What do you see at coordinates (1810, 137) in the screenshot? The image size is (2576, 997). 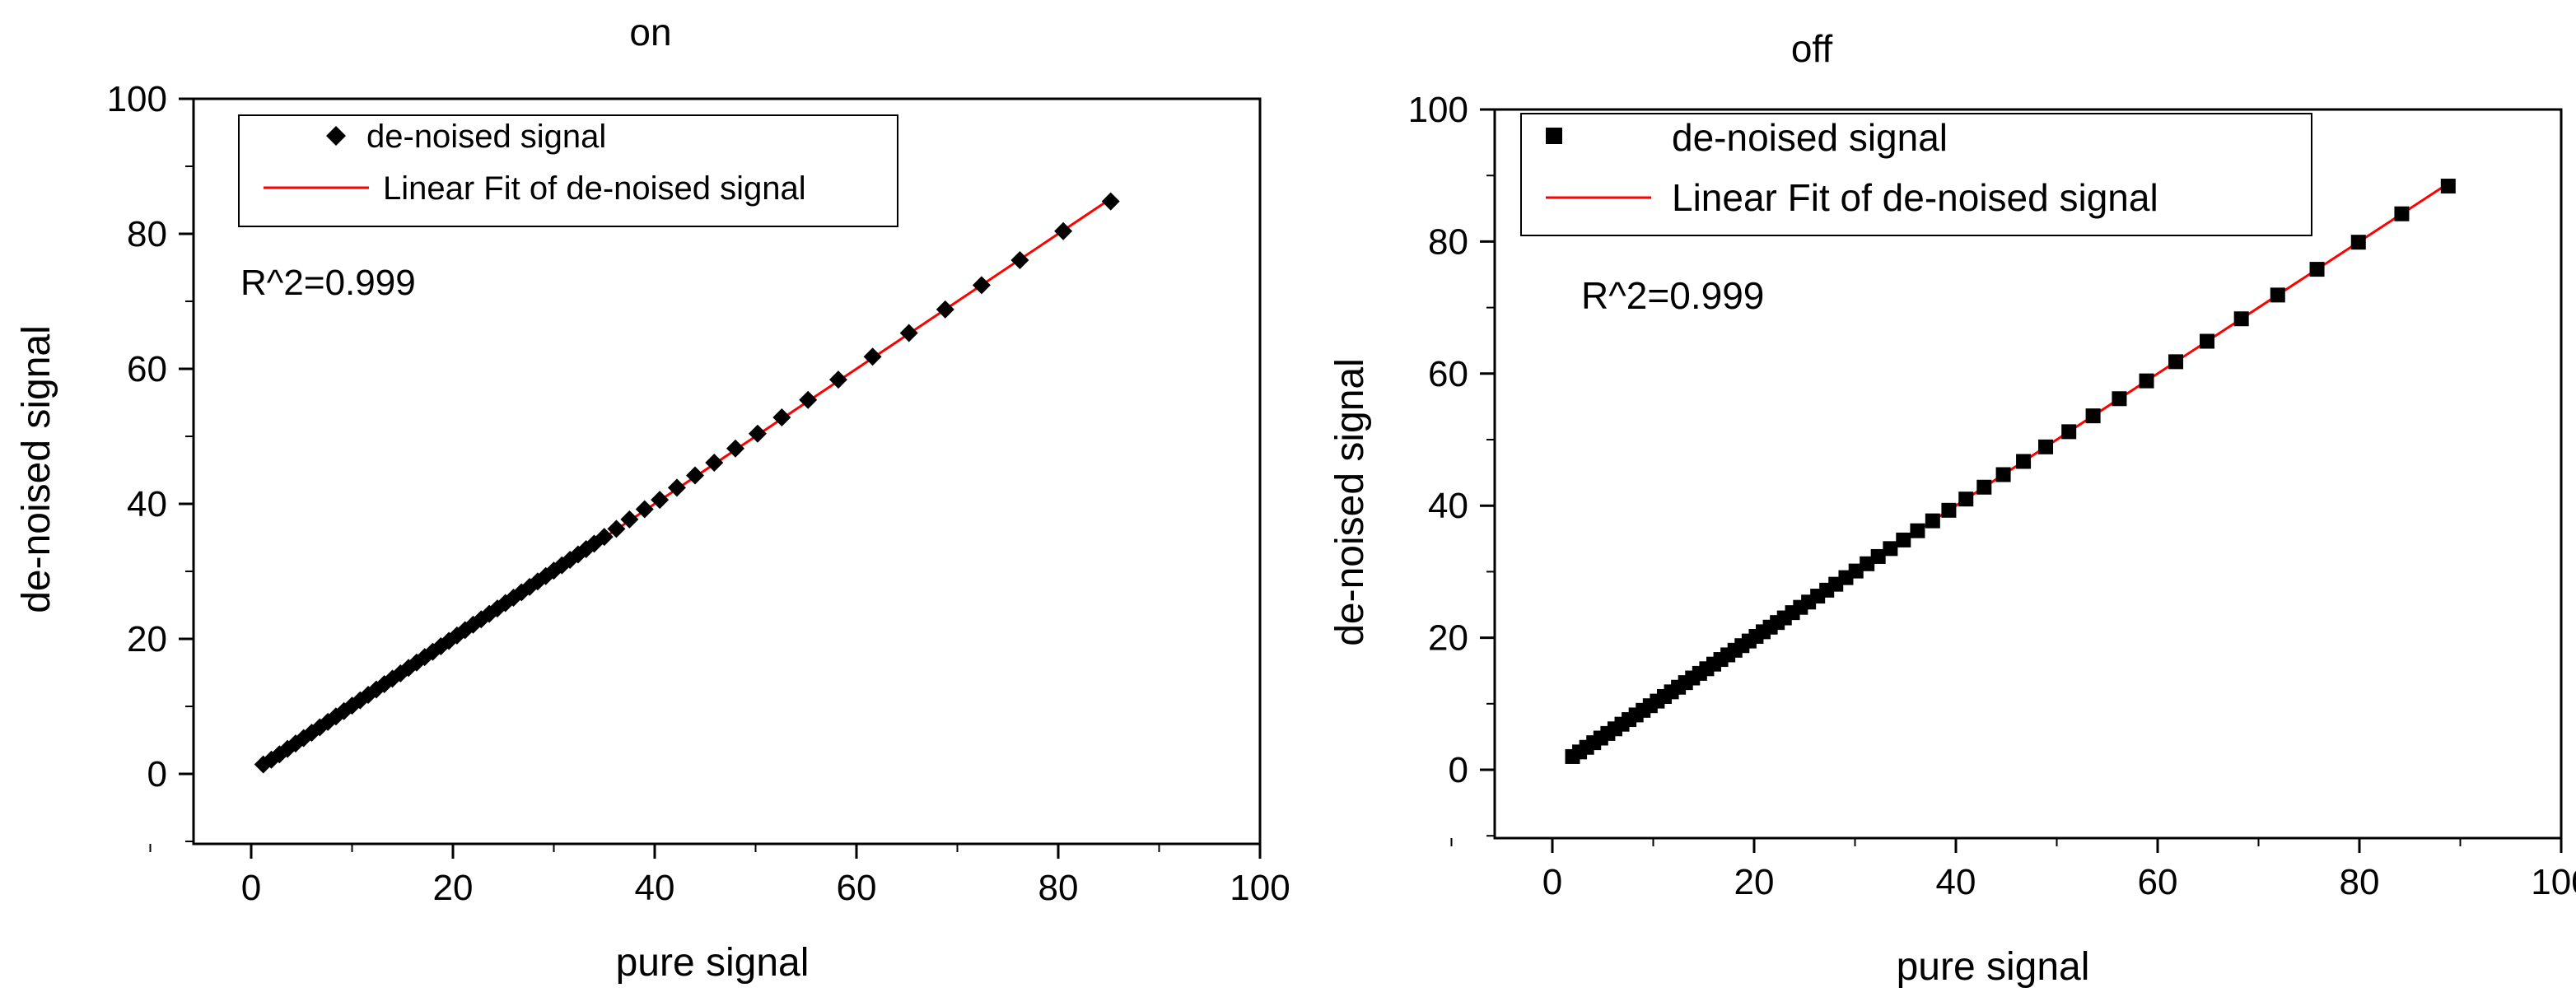 I see `legend-label-points-off: de-noised signal` at bounding box center [1810, 137].